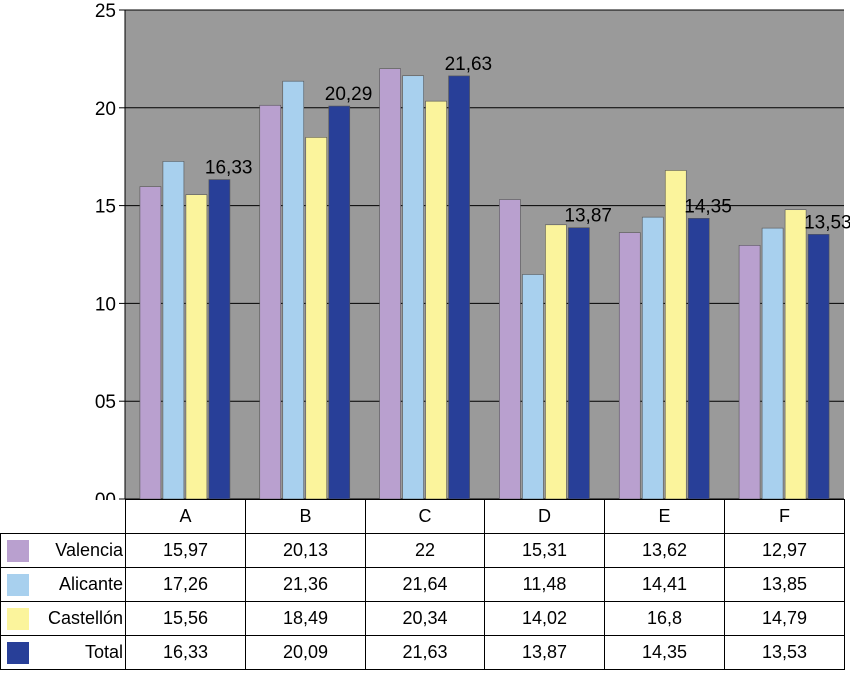  I want to click on data-label: 13,53, so click(827, 222).